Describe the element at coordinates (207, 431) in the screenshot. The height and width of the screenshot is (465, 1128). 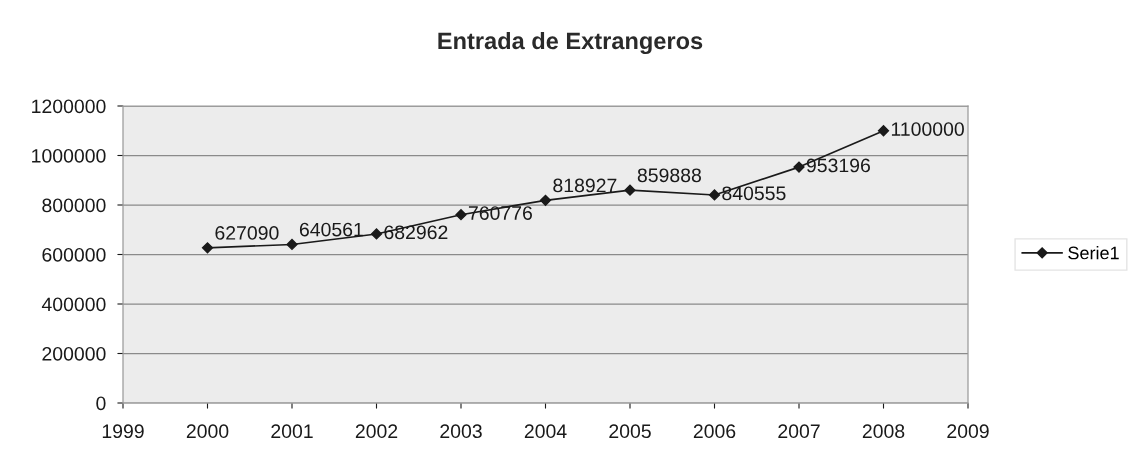
I see `x-tick-label: 2000` at that location.